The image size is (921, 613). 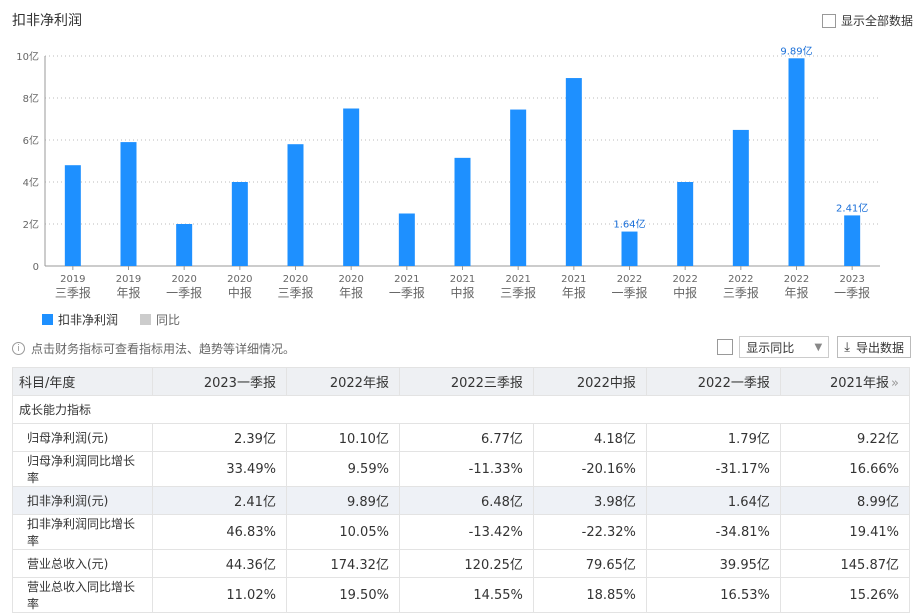 What do you see at coordinates (466, 381) in the screenshot?
I see `column-header: 2022三季报` at bounding box center [466, 381].